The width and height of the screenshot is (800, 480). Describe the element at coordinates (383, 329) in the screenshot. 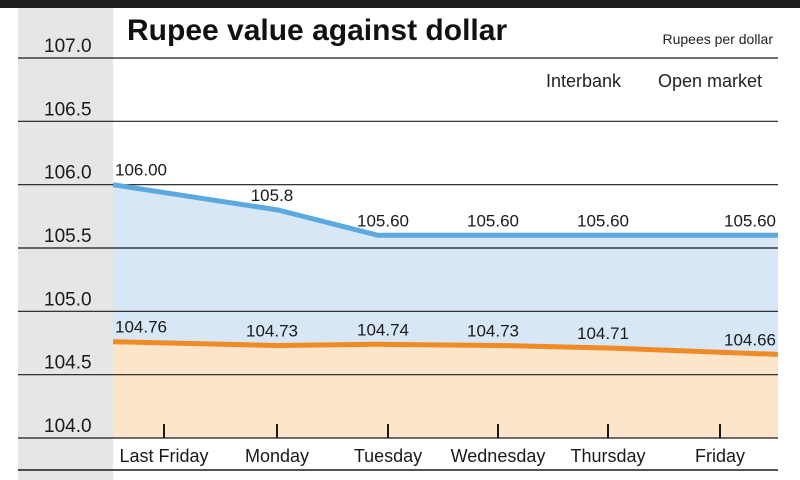

I see `data-label: 104.74` at that location.